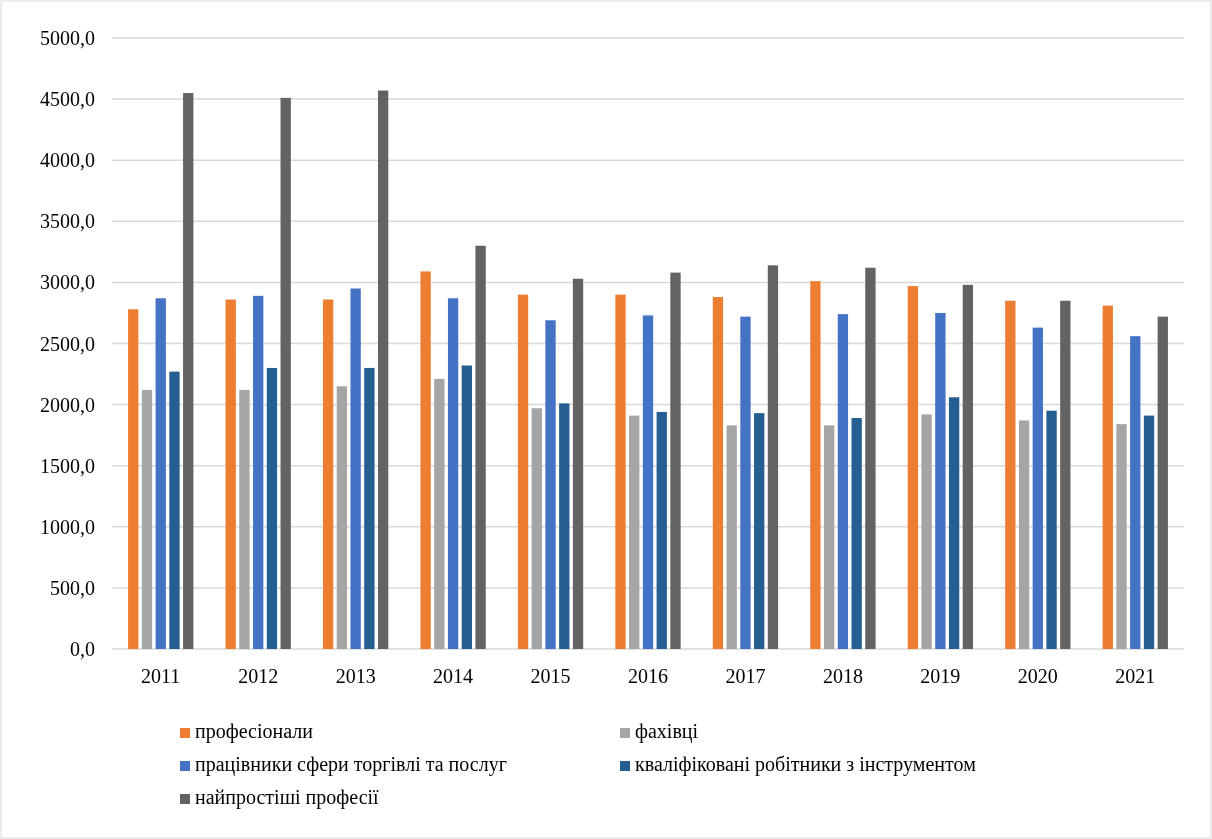 The width and height of the screenshot is (1212, 839). Describe the element at coordinates (161, 676) in the screenshot. I see `x-tick-label: 2011` at that location.